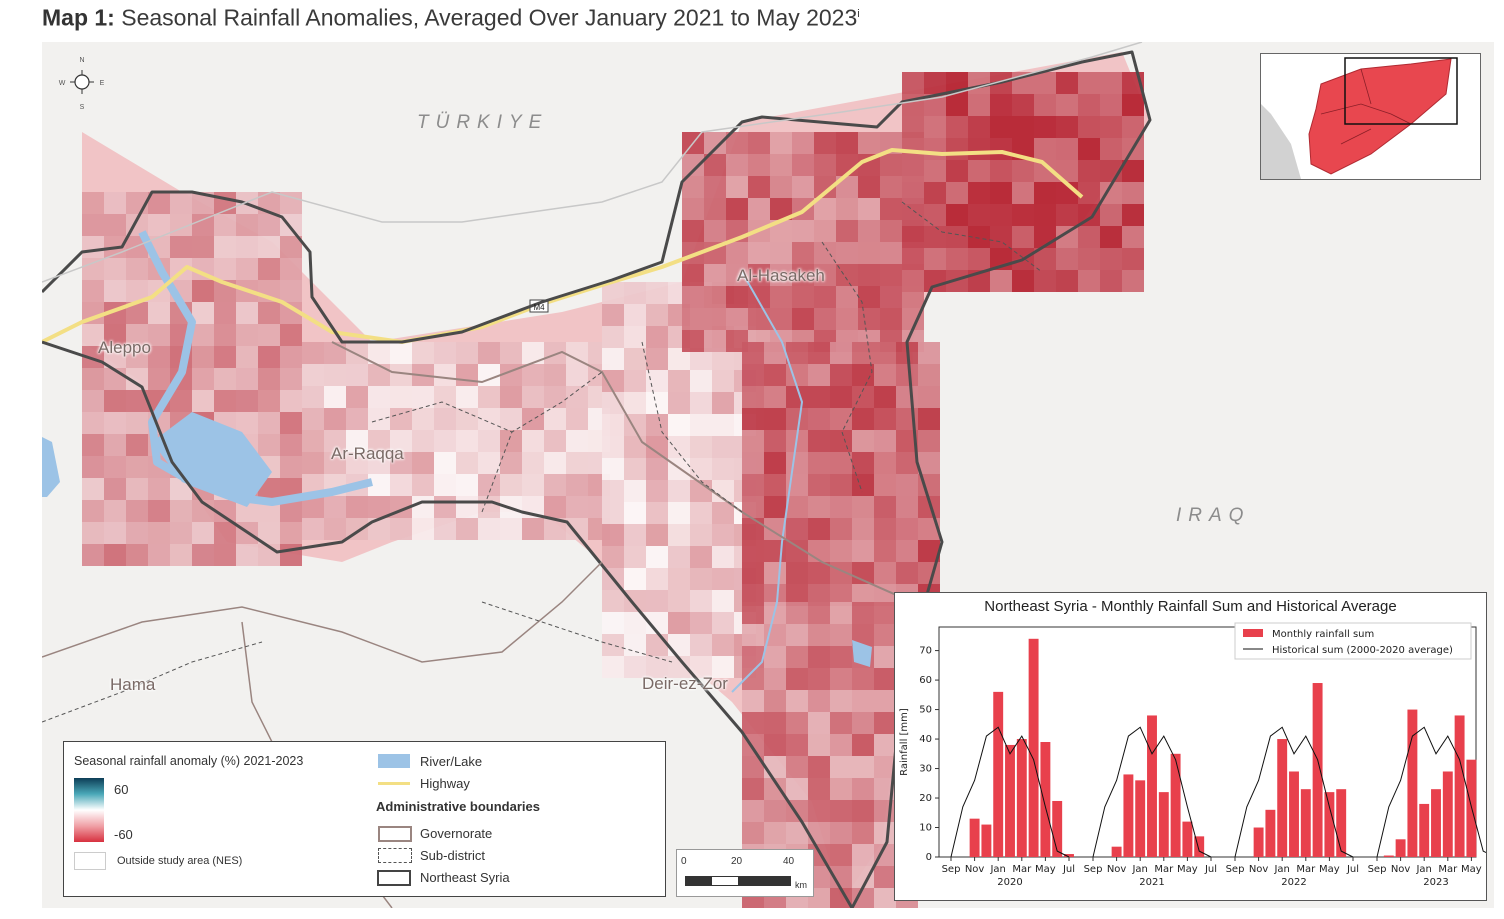 This screenshot has height=919, width=1504. Describe the element at coordinates (929, 857) in the screenshot. I see `y-tick-label: 0` at that location.